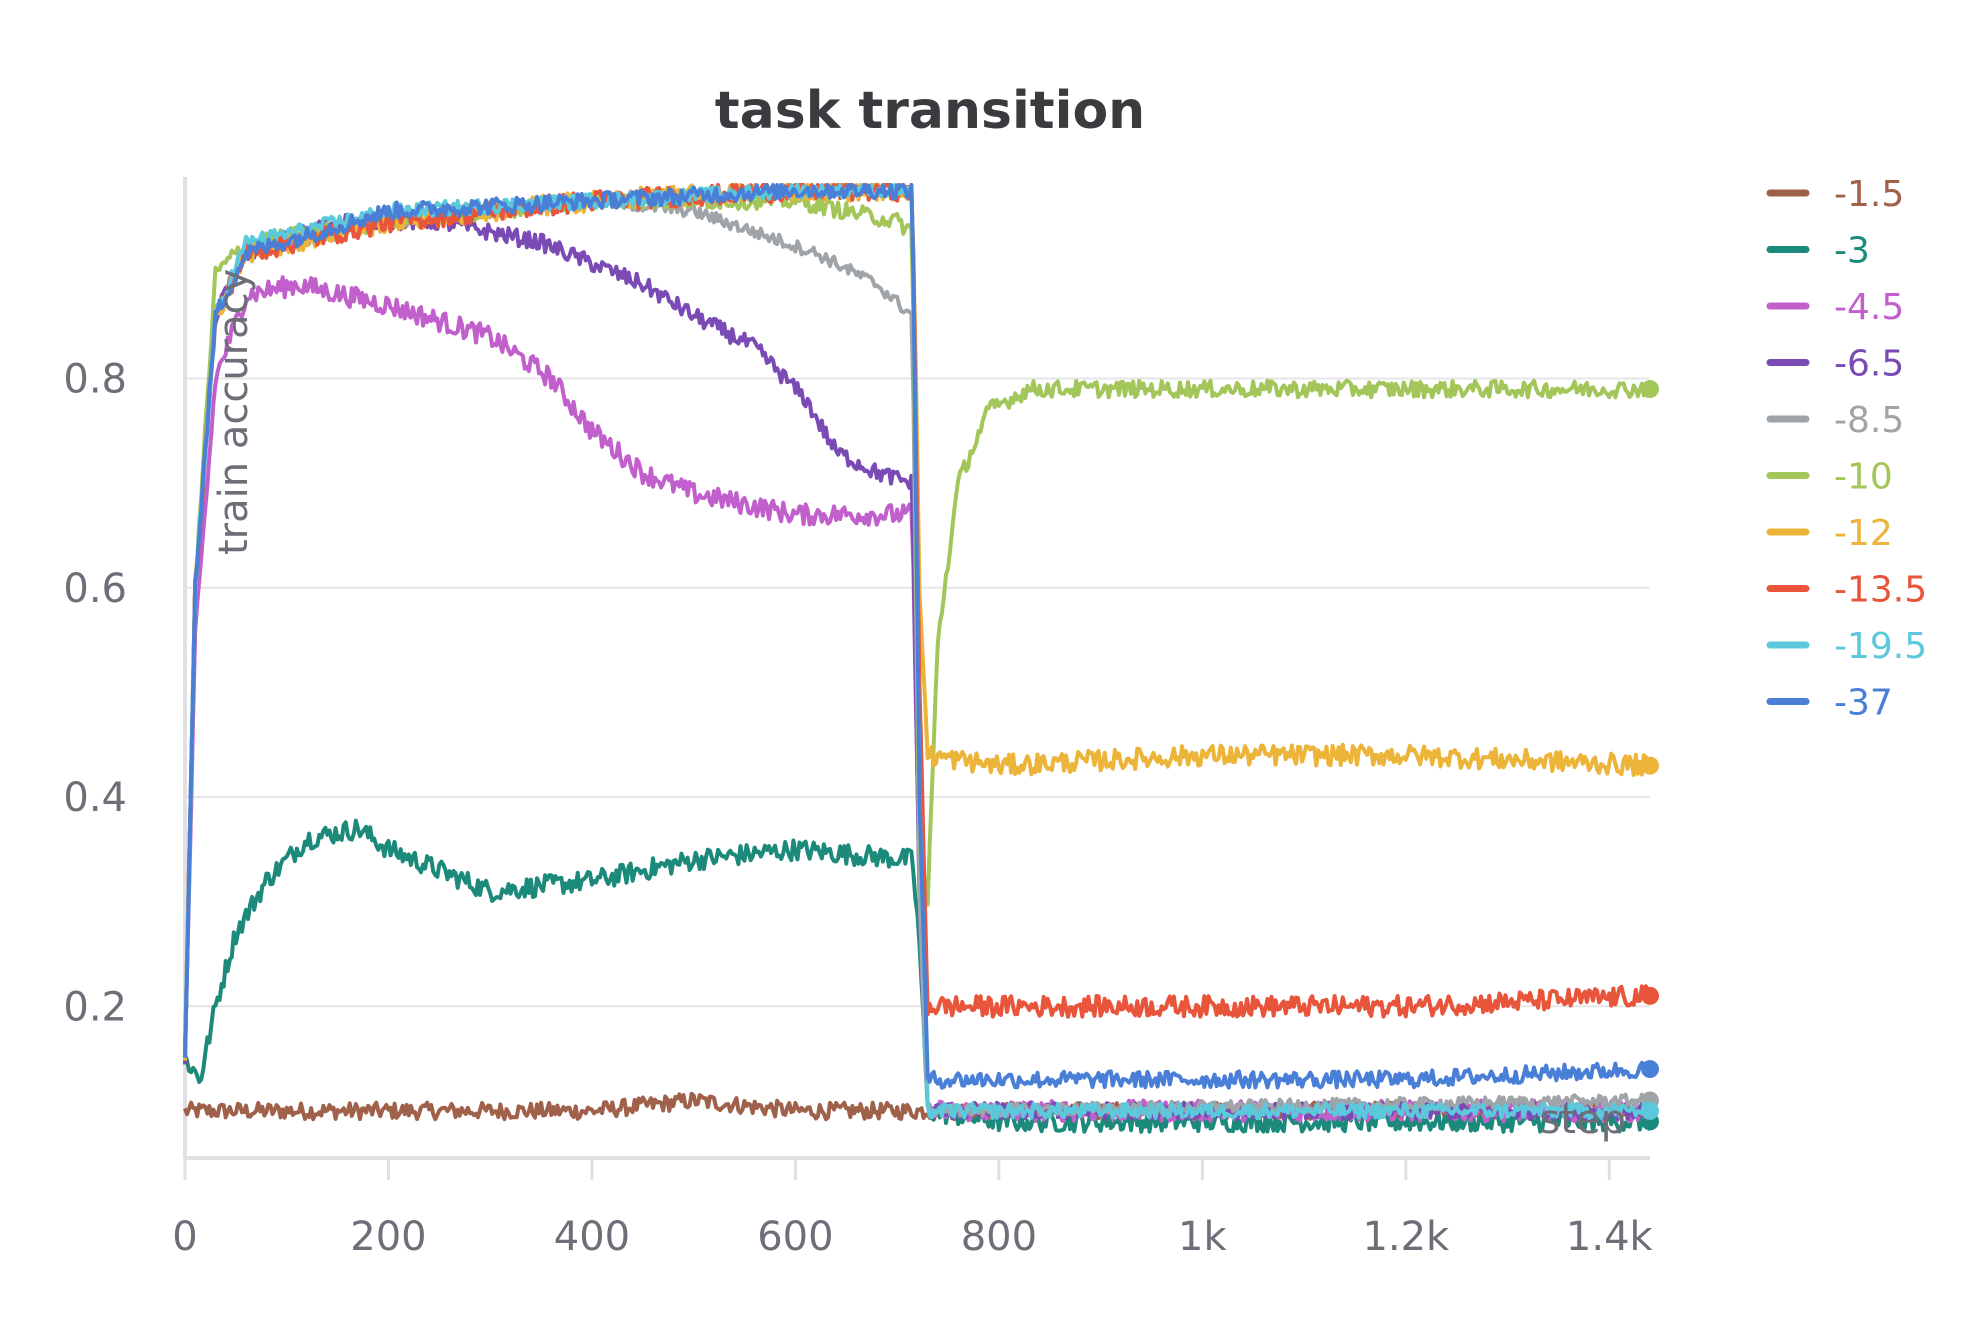 The image size is (1975, 1323). I want to click on x-tick-label: 600, so click(795, 1237).